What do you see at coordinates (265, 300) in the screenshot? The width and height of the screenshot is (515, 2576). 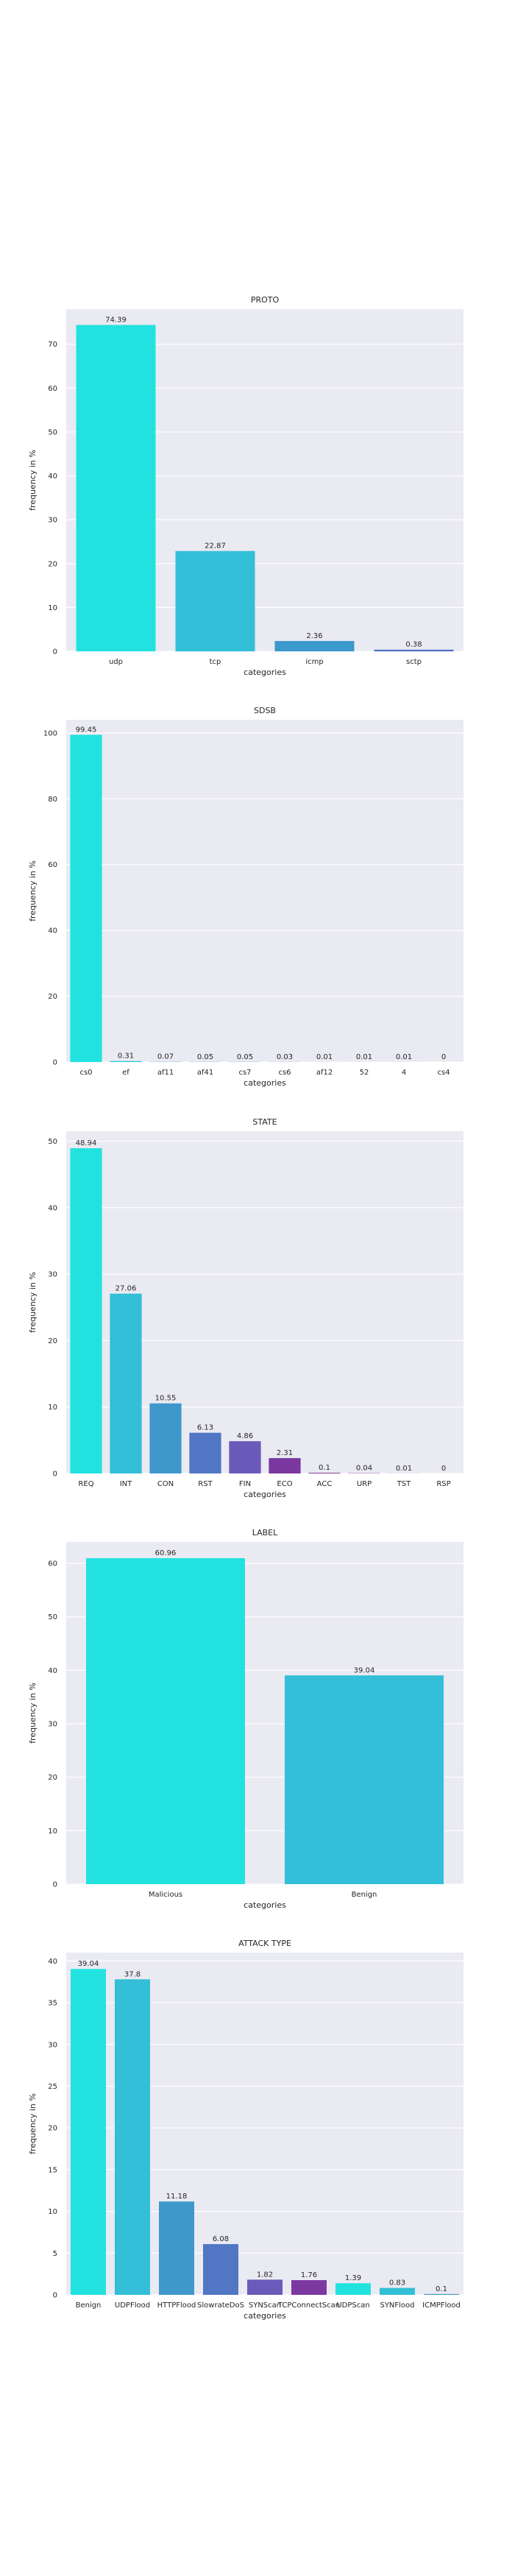 I see `chart-title: PROTO` at bounding box center [265, 300].